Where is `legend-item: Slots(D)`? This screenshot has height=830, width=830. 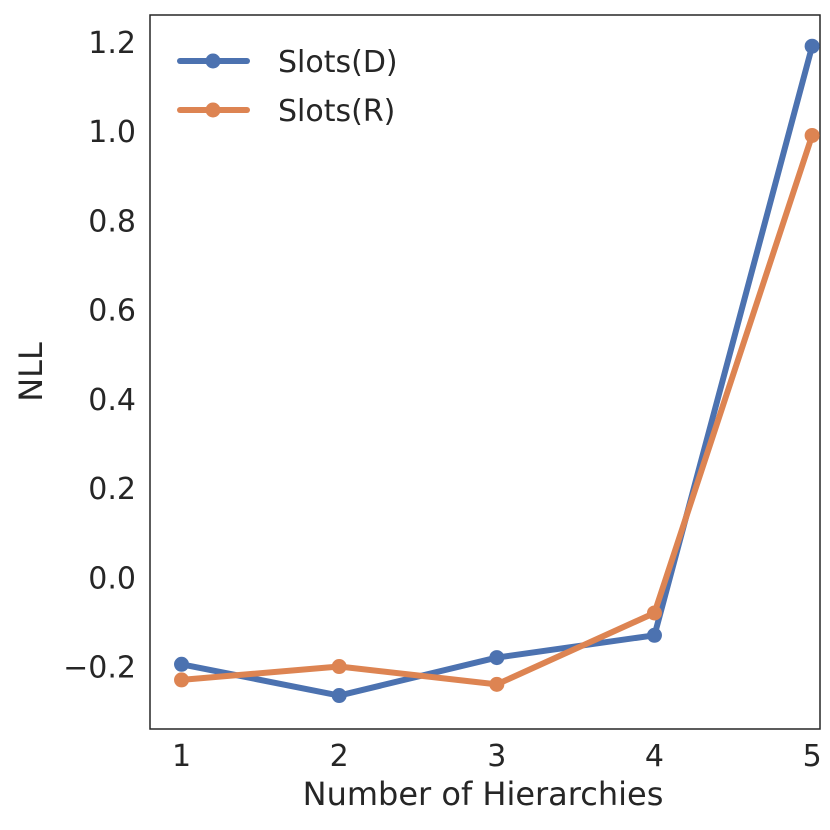 legend-item: Slots(D) is located at coordinates (287, 62).